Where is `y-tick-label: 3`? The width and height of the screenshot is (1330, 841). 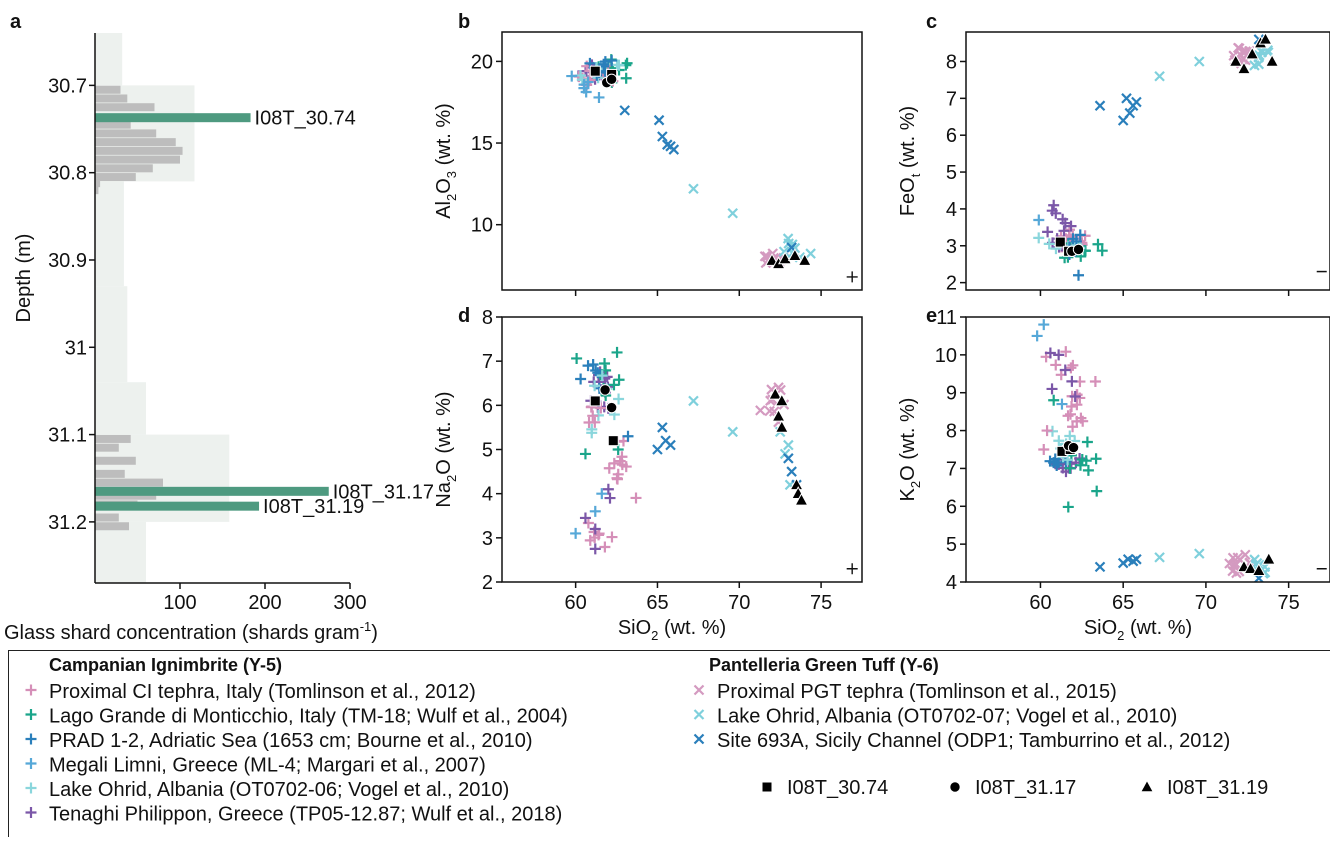
y-tick-label: 3 is located at coordinates (487, 539).